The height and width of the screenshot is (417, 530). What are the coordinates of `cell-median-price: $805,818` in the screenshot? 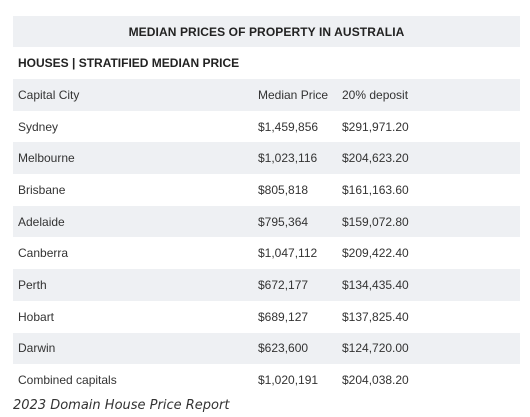 It's located at (283, 189).